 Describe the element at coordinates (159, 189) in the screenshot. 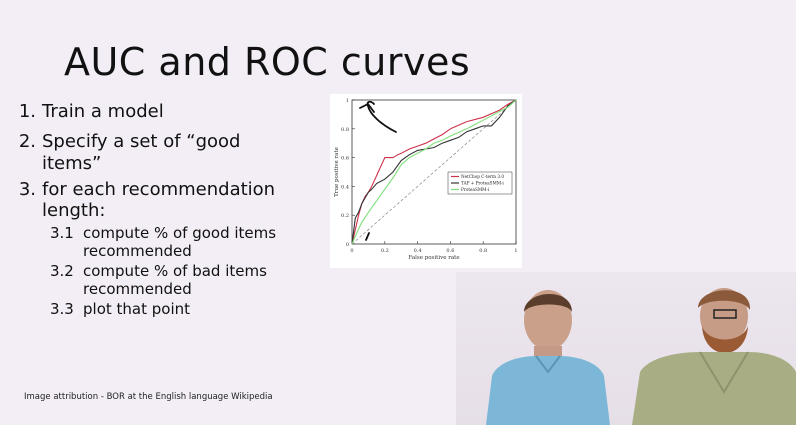

I see `step-text: for each recommendation` at that location.